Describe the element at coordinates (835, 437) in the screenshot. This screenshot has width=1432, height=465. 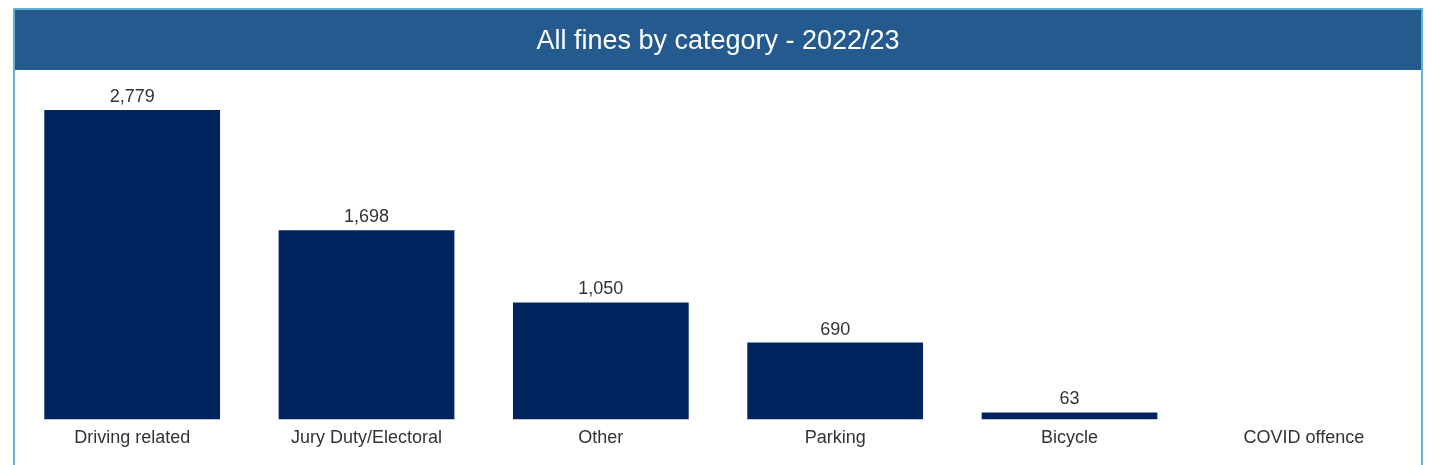
I see `x-tick-label: Parking` at that location.